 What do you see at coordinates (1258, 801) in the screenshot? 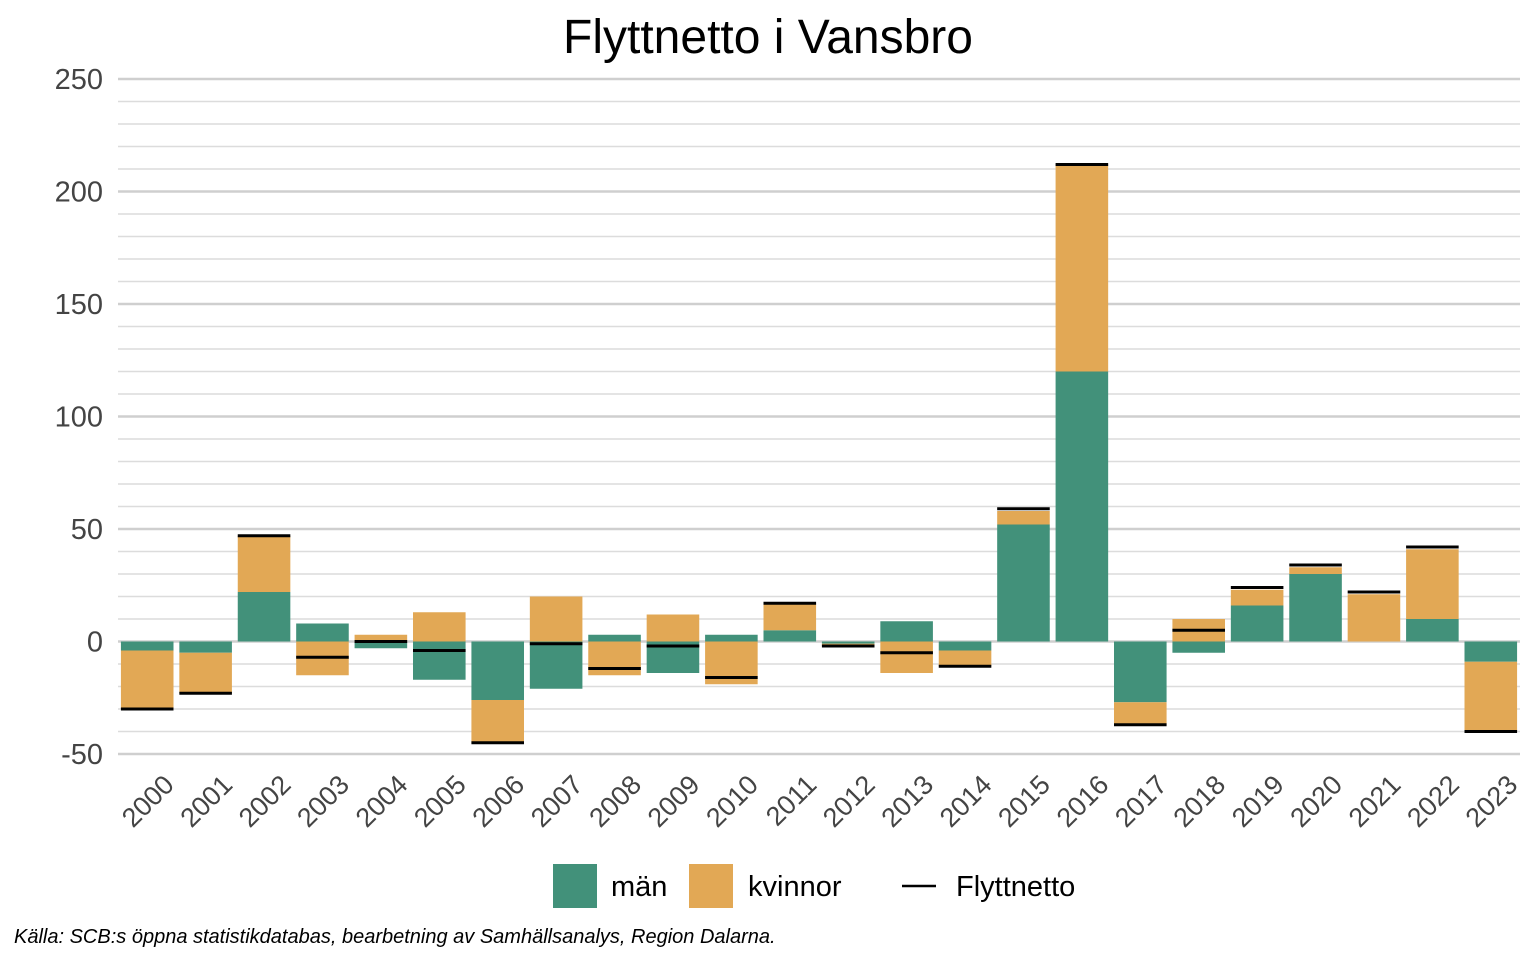
I see `x-tick-label: 2019` at bounding box center [1258, 801].